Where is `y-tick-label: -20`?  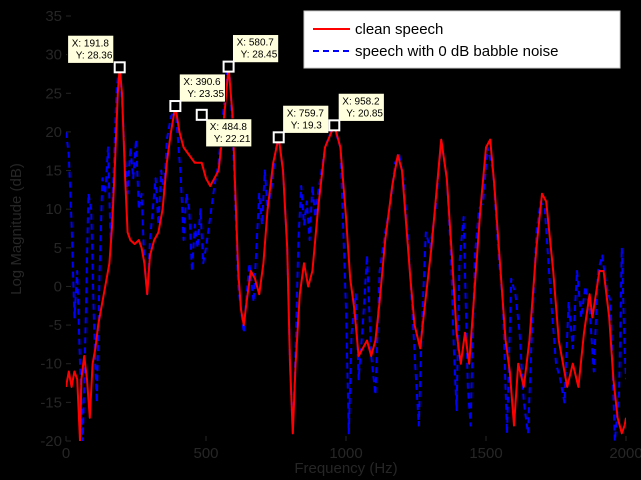
y-tick-label: -20 is located at coordinates (51, 441).